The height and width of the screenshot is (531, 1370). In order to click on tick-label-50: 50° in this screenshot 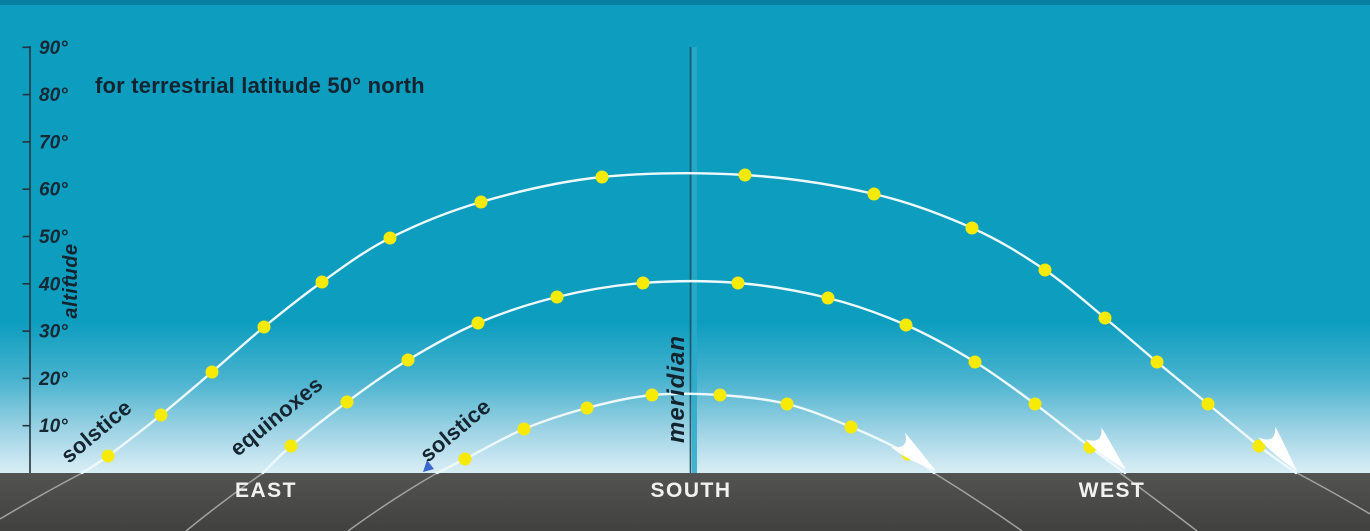, I will do `click(53, 237)`.